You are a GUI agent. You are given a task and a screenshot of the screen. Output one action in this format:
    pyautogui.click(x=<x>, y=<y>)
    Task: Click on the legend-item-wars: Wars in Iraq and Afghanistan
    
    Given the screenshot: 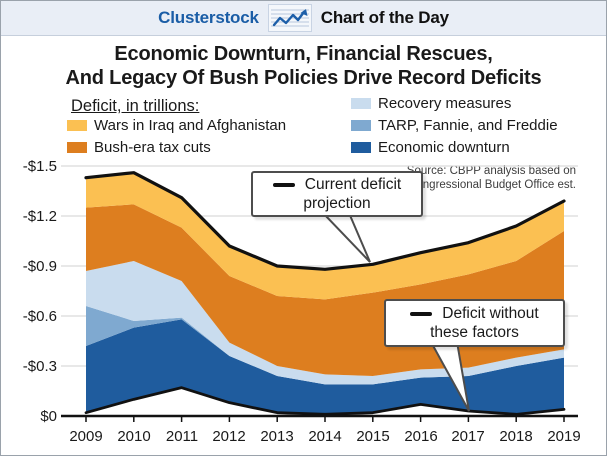 What is the action you would take?
    pyautogui.click(x=176, y=125)
    